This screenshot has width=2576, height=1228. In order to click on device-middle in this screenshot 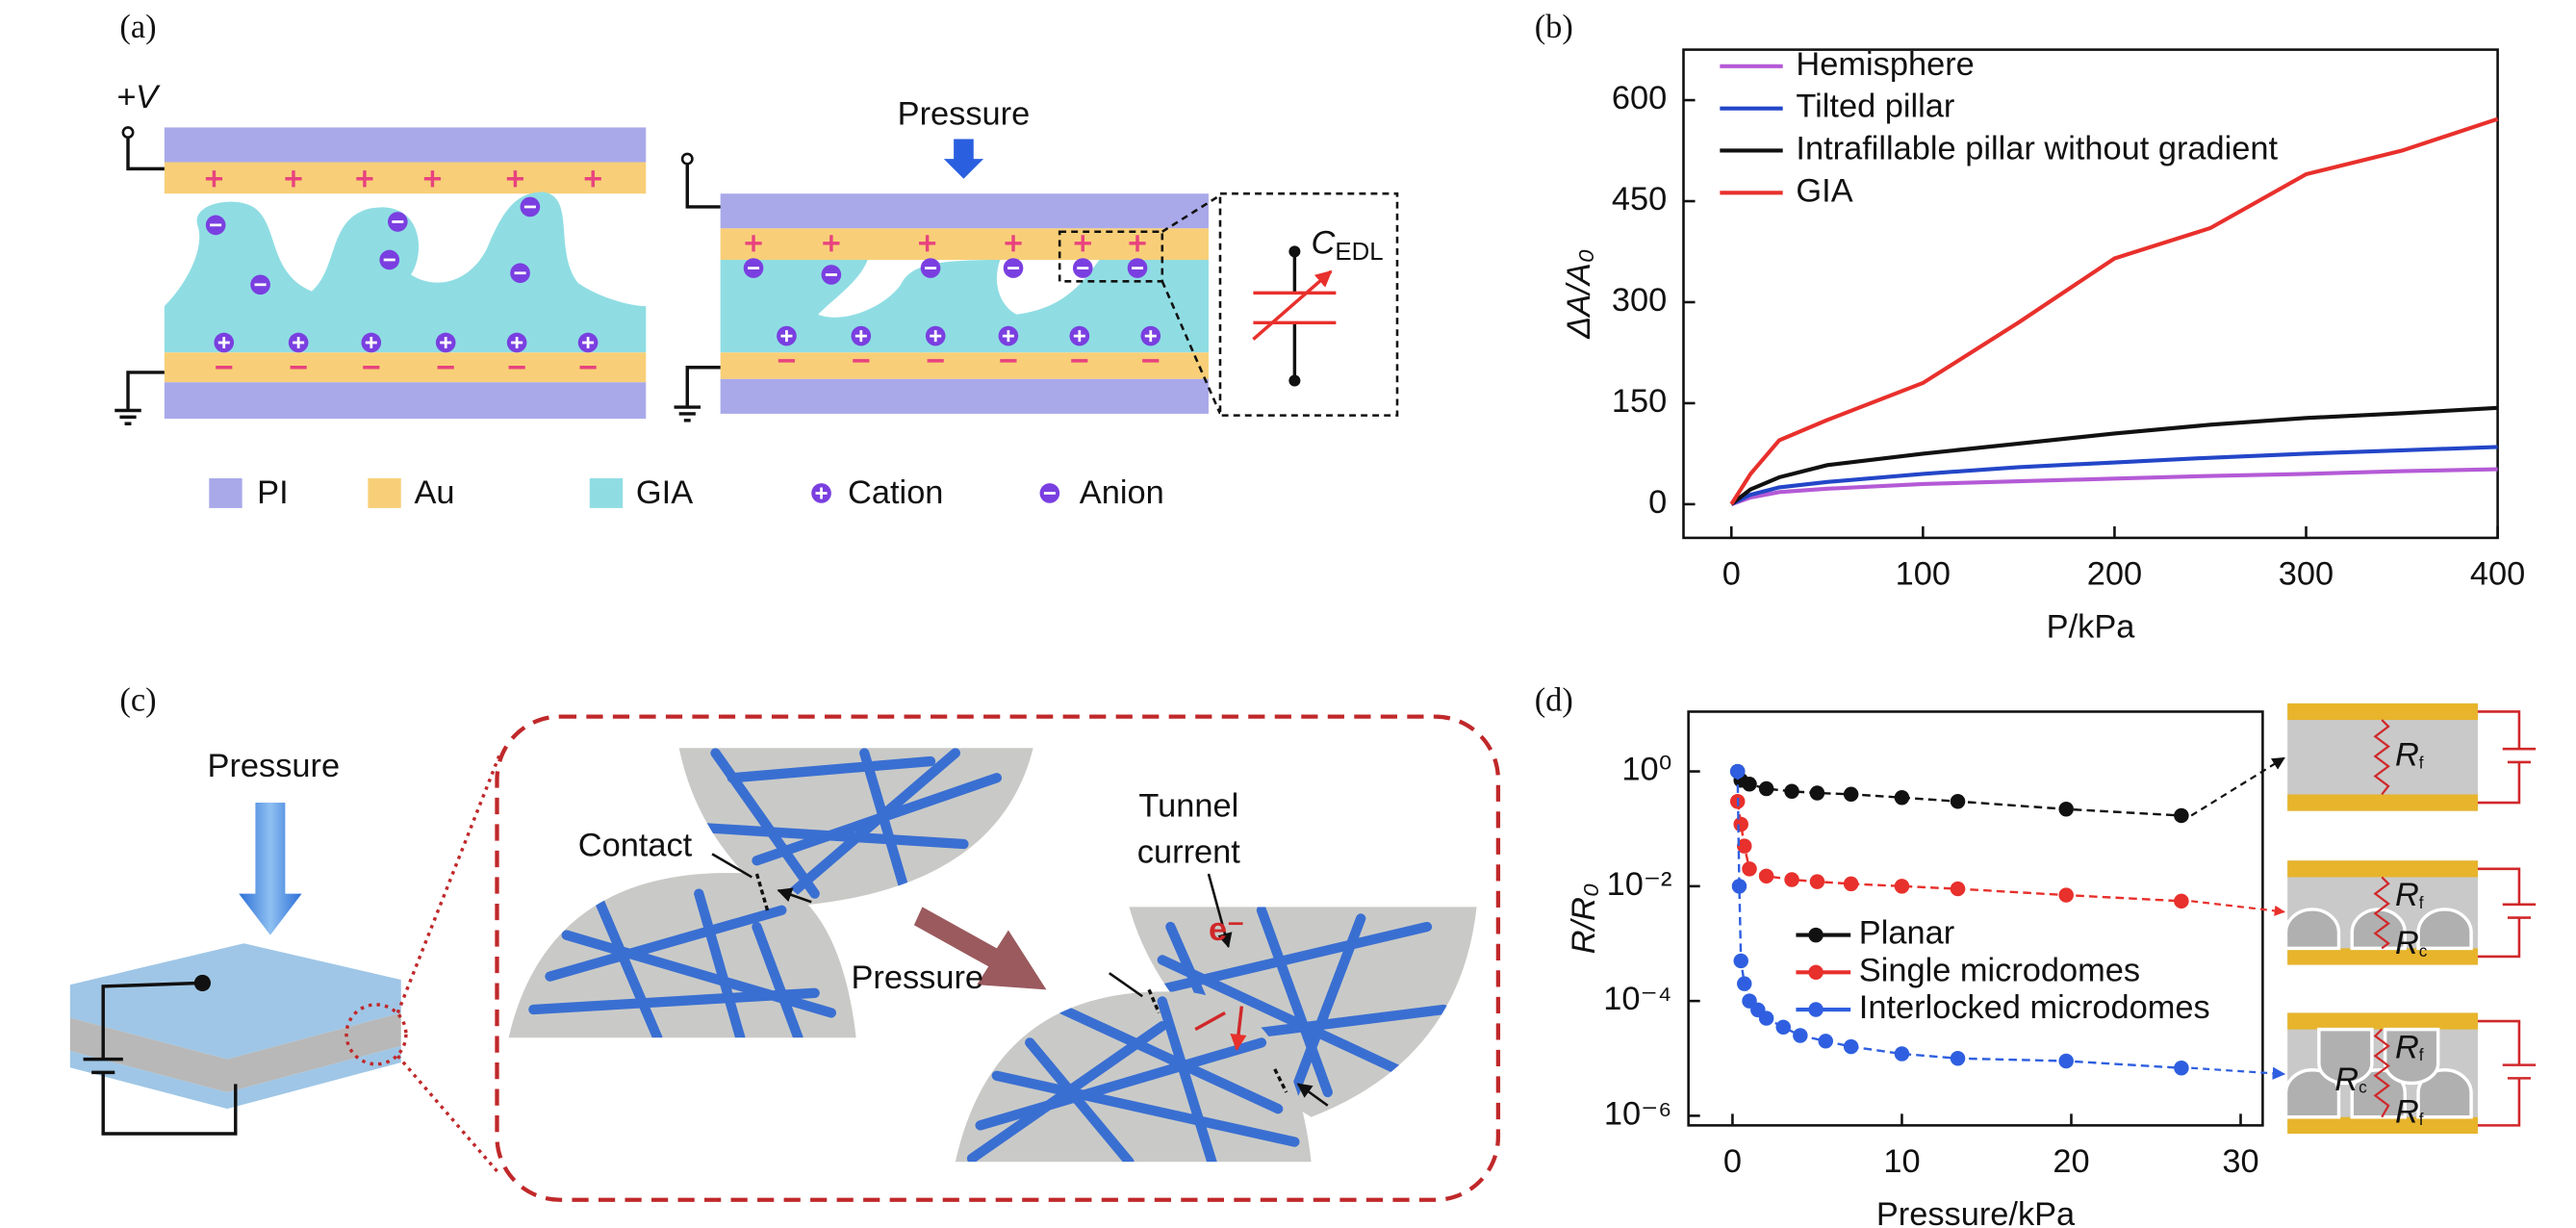, I will do `click(235, 1052)`.